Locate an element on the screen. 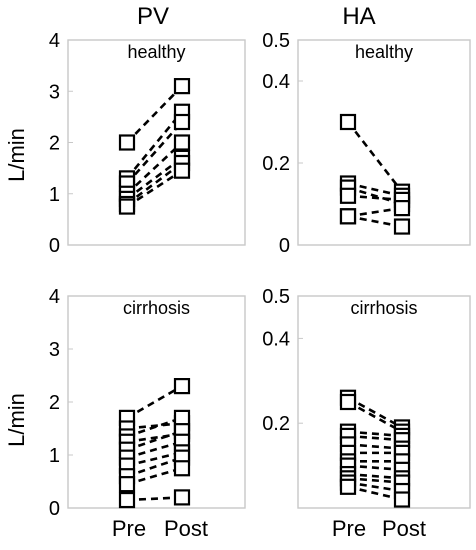 Image resolution: width=476 pixels, height=550 pixels. column-title-ha: HA is located at coordinates (358, 16).